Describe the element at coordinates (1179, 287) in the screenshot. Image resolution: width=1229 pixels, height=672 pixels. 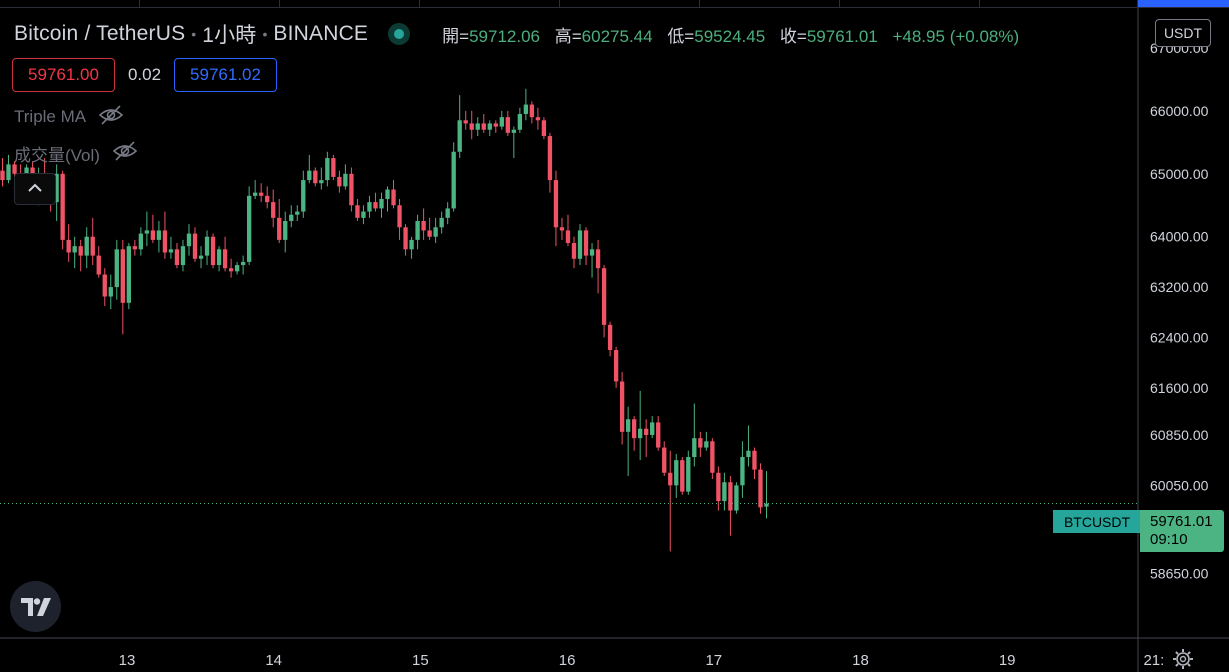
I see `price-axis-label: 63200.00` at that location.